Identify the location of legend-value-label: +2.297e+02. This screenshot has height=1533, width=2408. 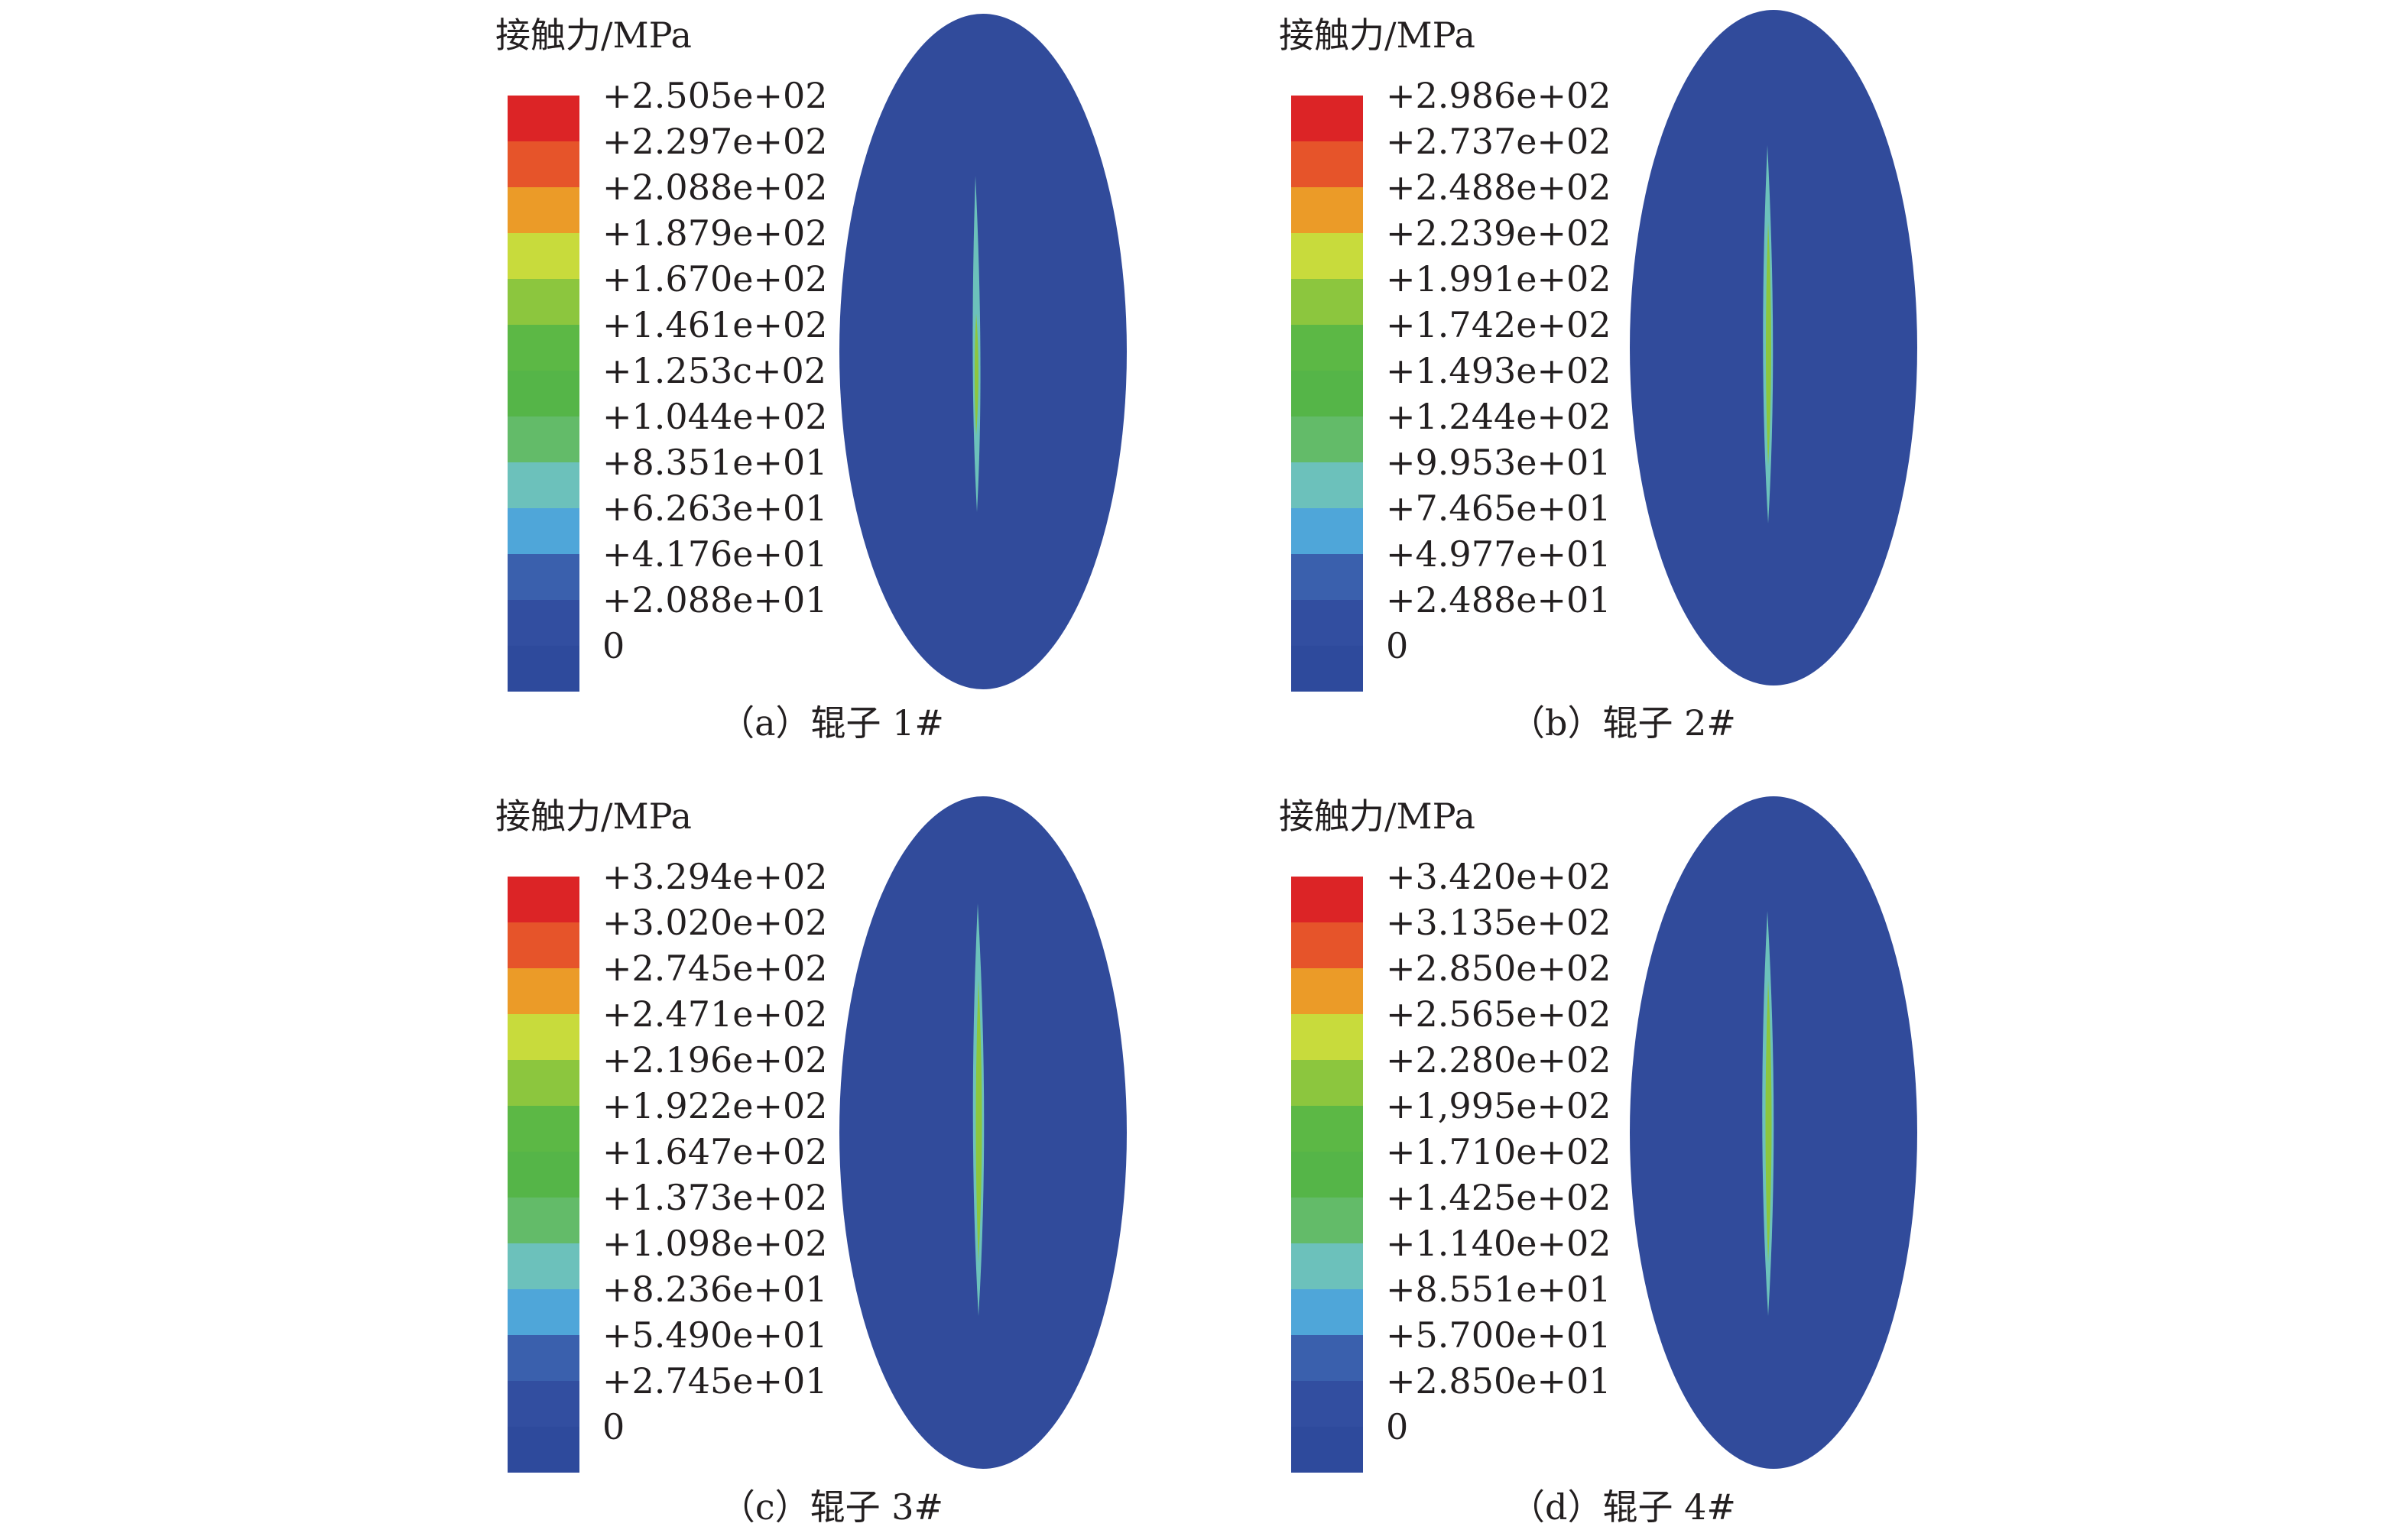
(715, 141).